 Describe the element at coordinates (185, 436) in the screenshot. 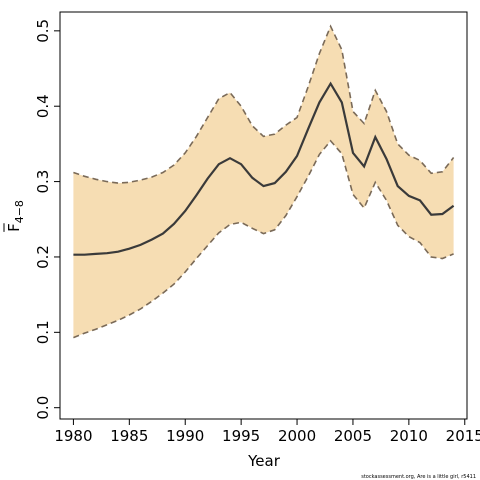

I see `x-tick-label: 1990` at that location.